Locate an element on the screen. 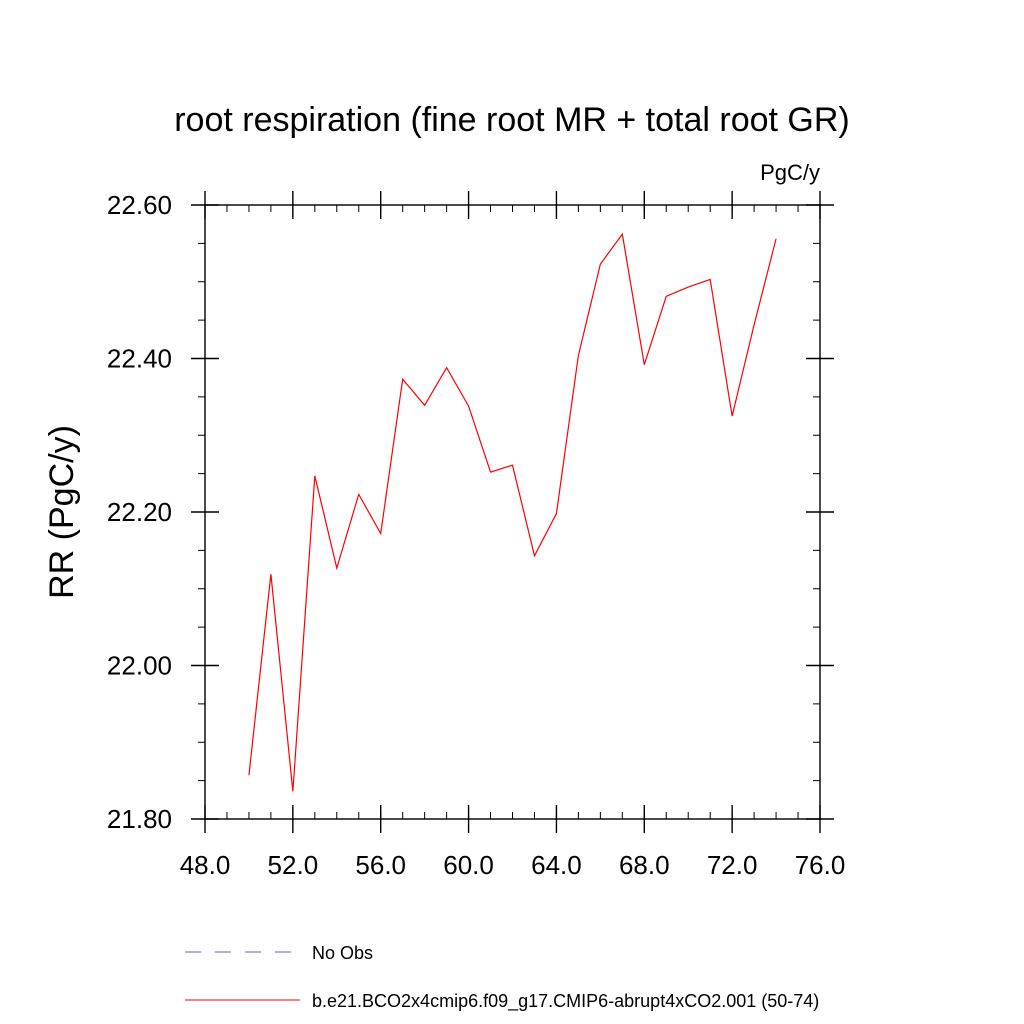 The width and height of the screenshot is (1024, 1024). y-tick-label: 22.20 is located at coordinates (139, 512).